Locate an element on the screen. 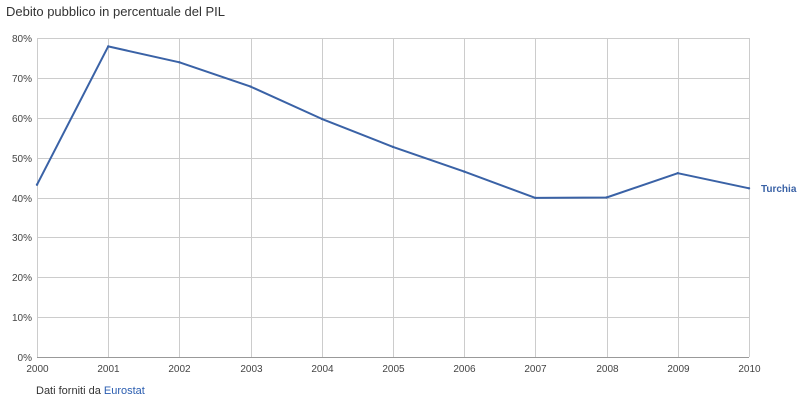 This screenshot has height=400, width=800. x-tick-label: 2002 is located at coordinates (179, 369).